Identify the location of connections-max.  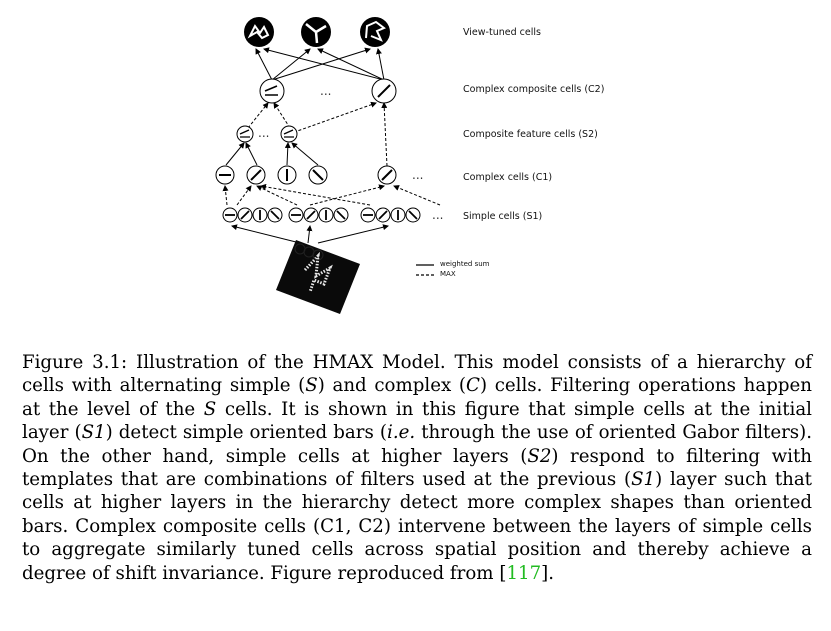
(331, 153).